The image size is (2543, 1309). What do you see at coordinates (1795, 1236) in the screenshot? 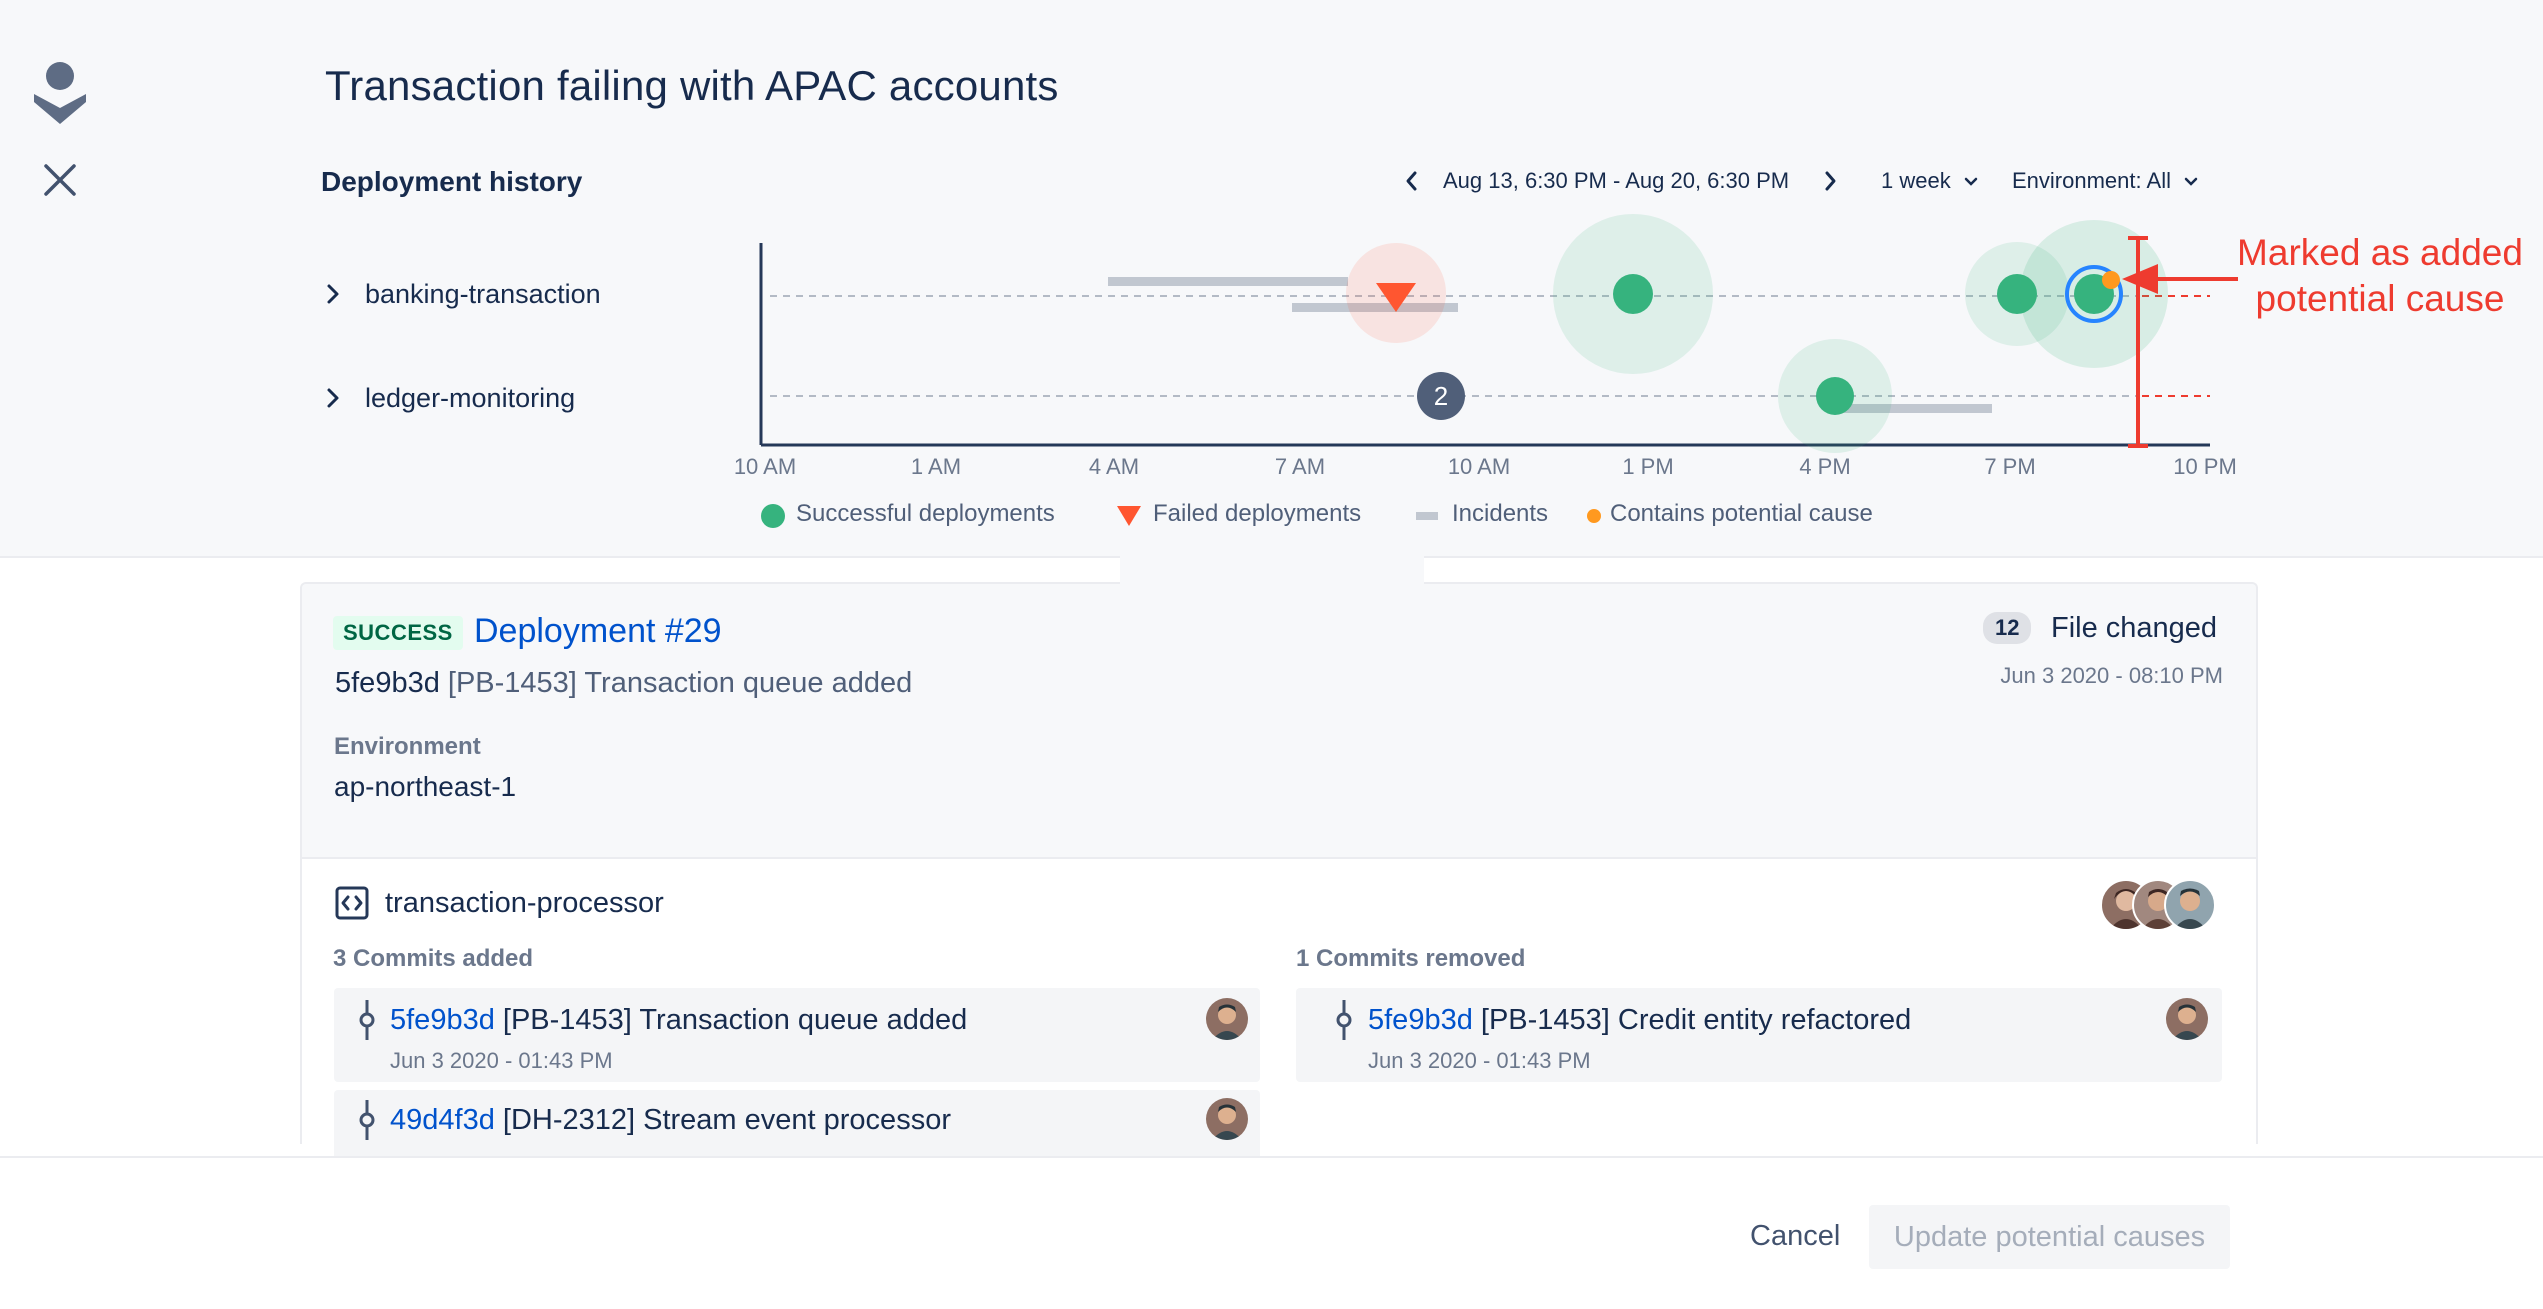
I see `cancel-button: Cancel` at bounding box center [1795, 1236].